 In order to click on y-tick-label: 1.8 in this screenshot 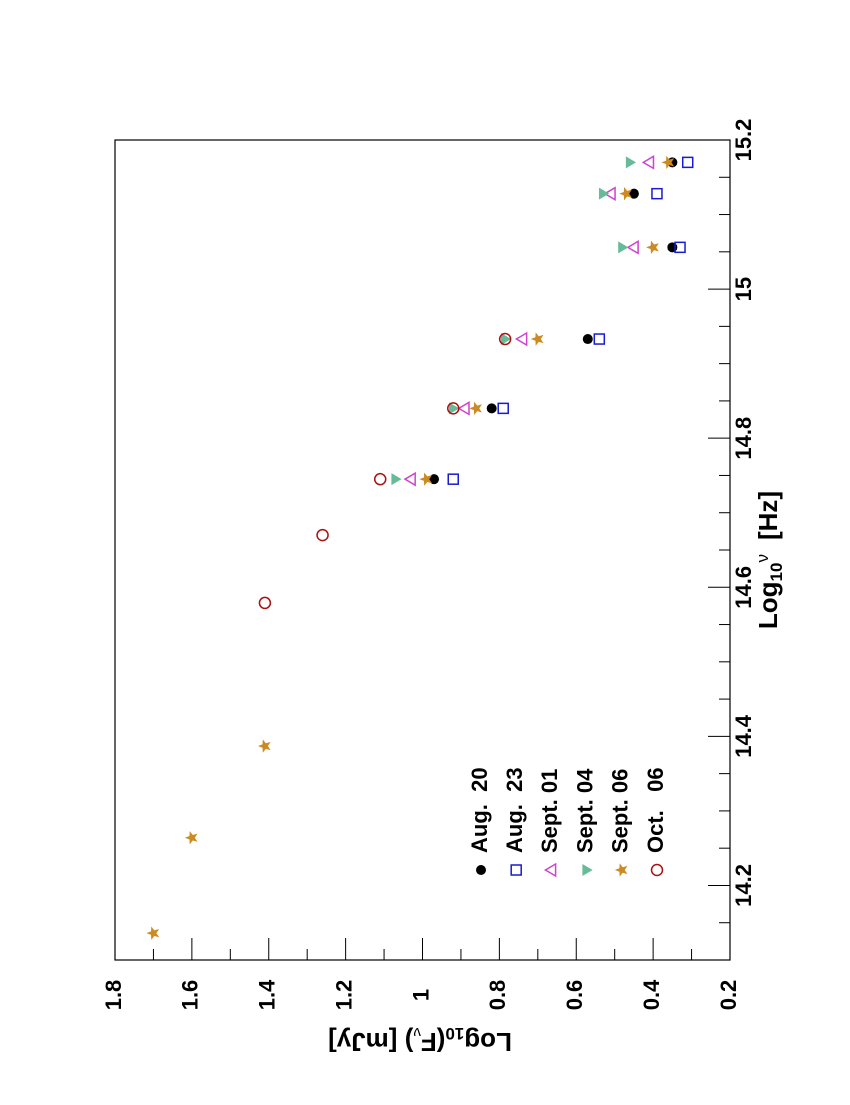, I will do `click(113, 995)`.